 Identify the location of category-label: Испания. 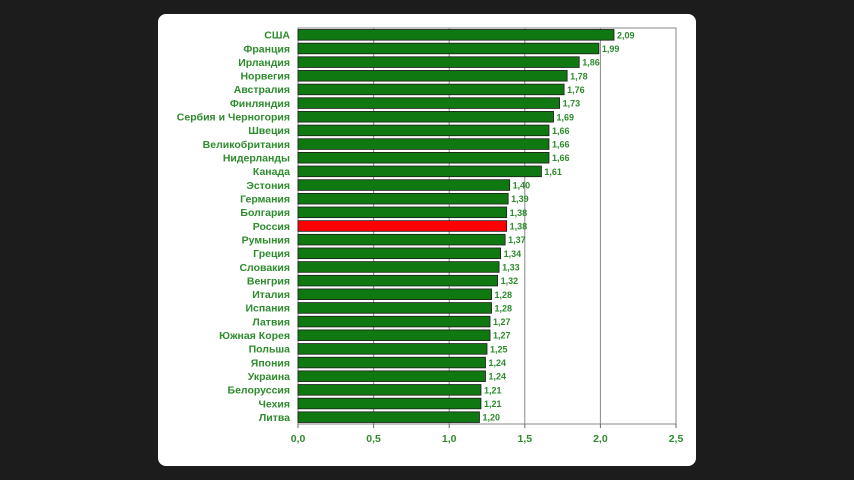
(268, 309).